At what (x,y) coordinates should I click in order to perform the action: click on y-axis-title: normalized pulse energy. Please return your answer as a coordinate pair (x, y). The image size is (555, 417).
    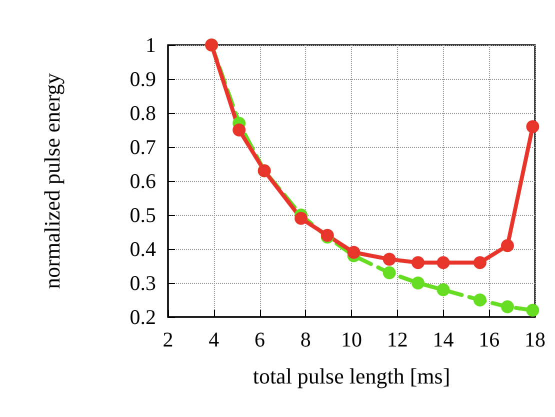
    Looking at the image, I should click on (52, 181).